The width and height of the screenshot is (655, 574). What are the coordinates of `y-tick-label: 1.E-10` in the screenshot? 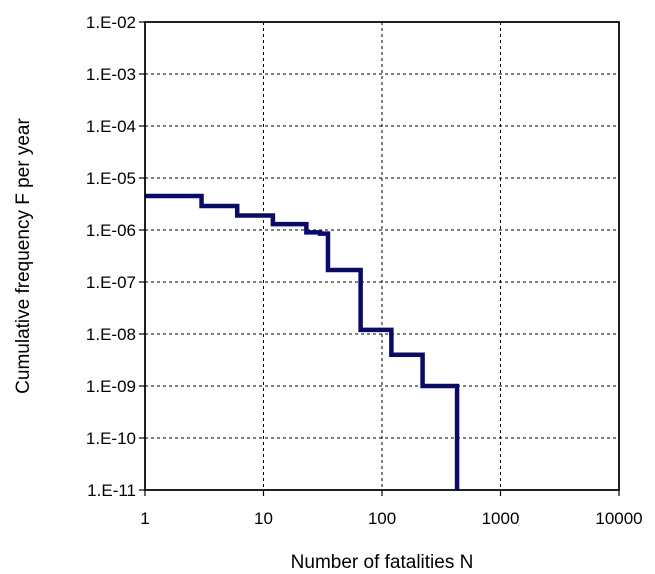 It's located at (111, 438).